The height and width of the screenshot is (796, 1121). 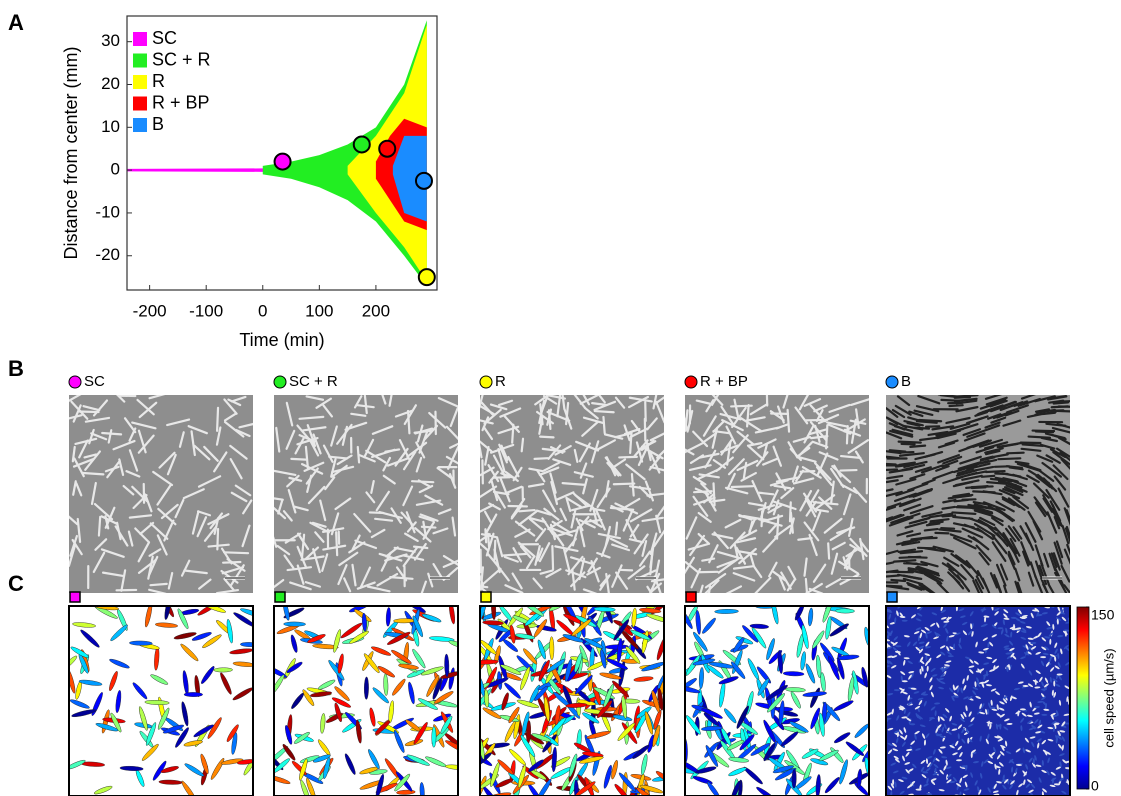 I want to click on colorbar-label: cell speed (µm/s), so click(x=1108, y=697).